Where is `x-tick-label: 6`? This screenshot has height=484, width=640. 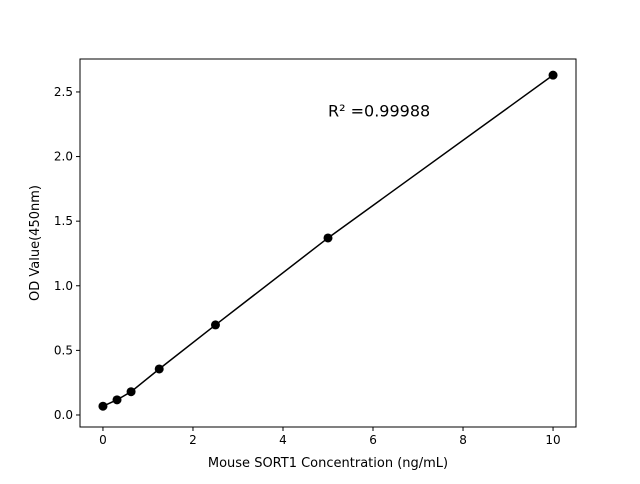 x-tick-label: 6 is located at coordinates (373, 440).